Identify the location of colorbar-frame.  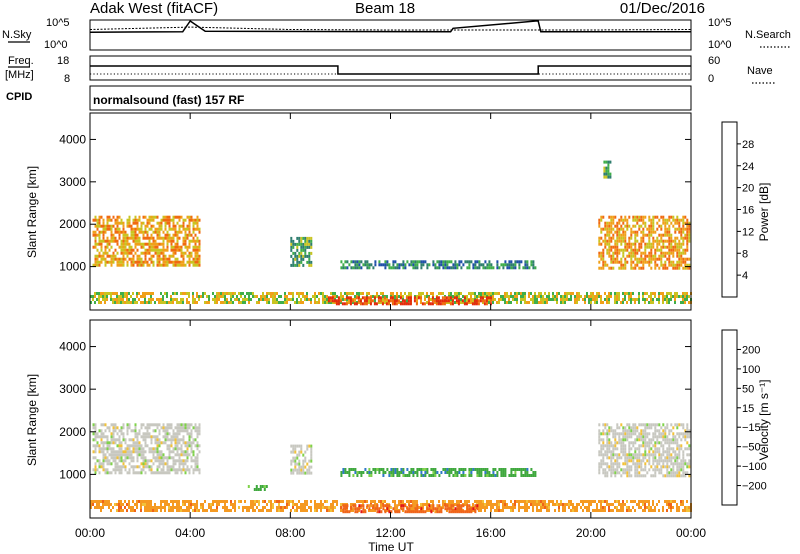
(729, 209).